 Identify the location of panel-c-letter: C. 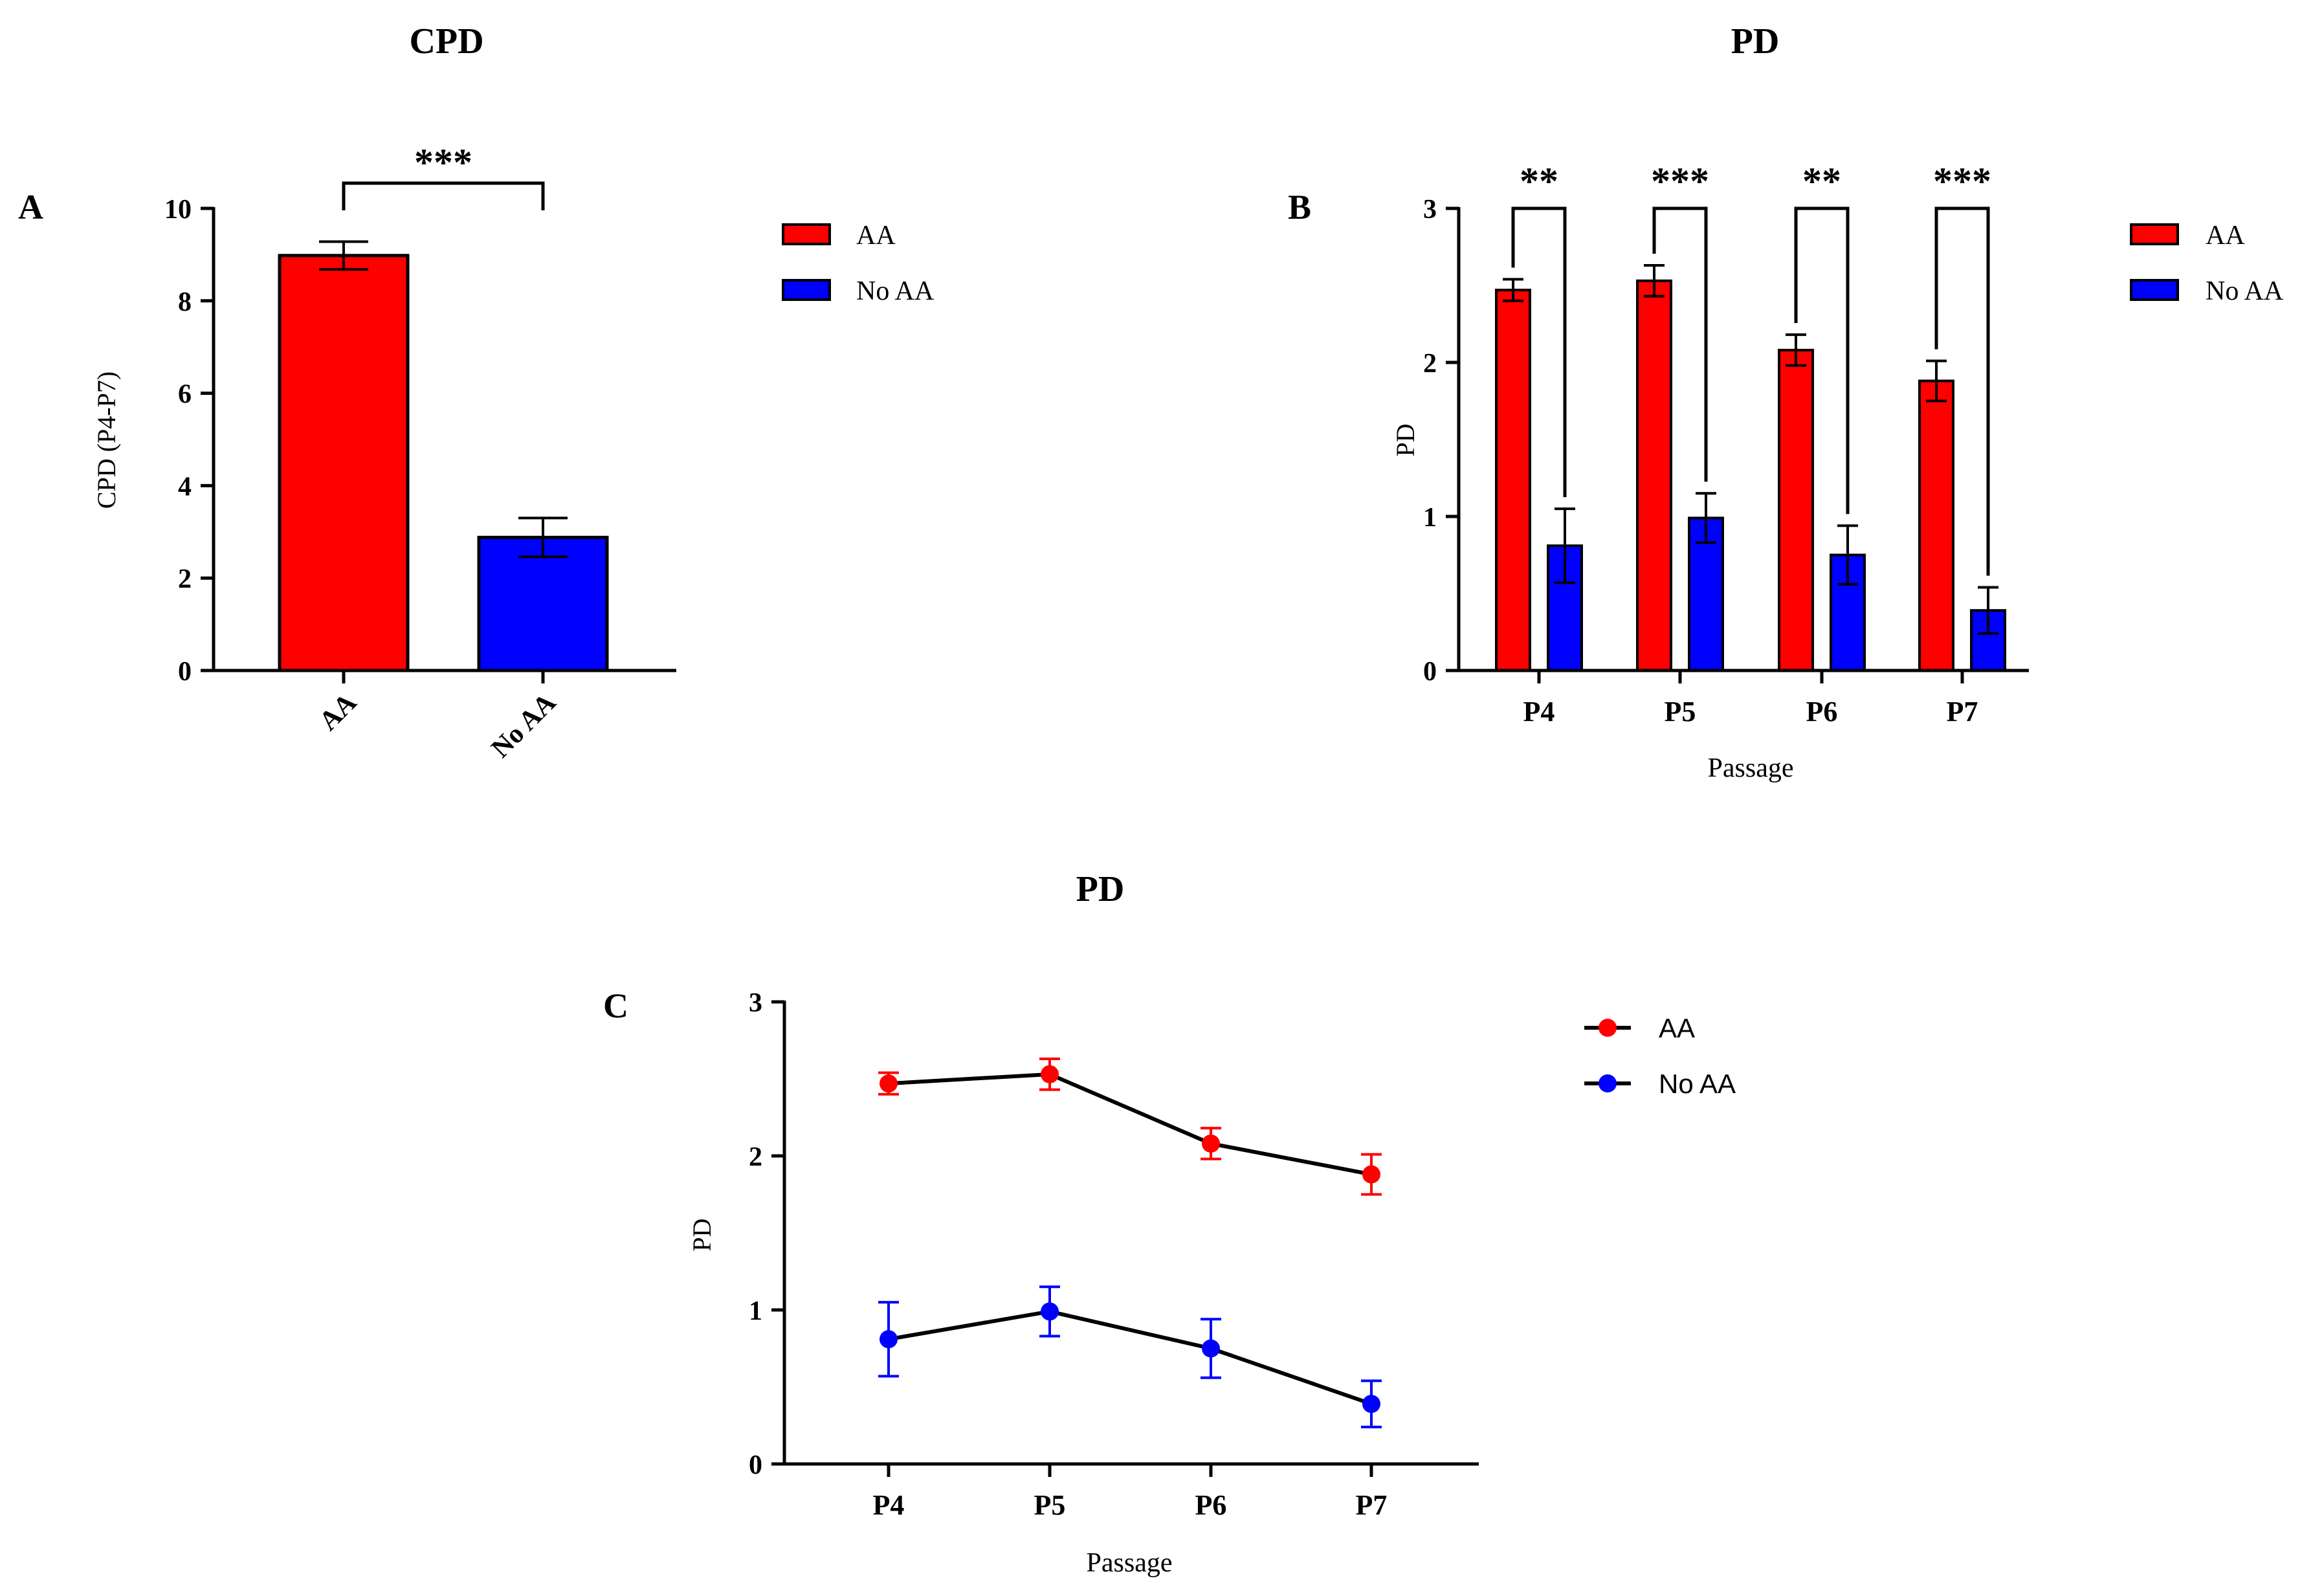
(615, 1006).